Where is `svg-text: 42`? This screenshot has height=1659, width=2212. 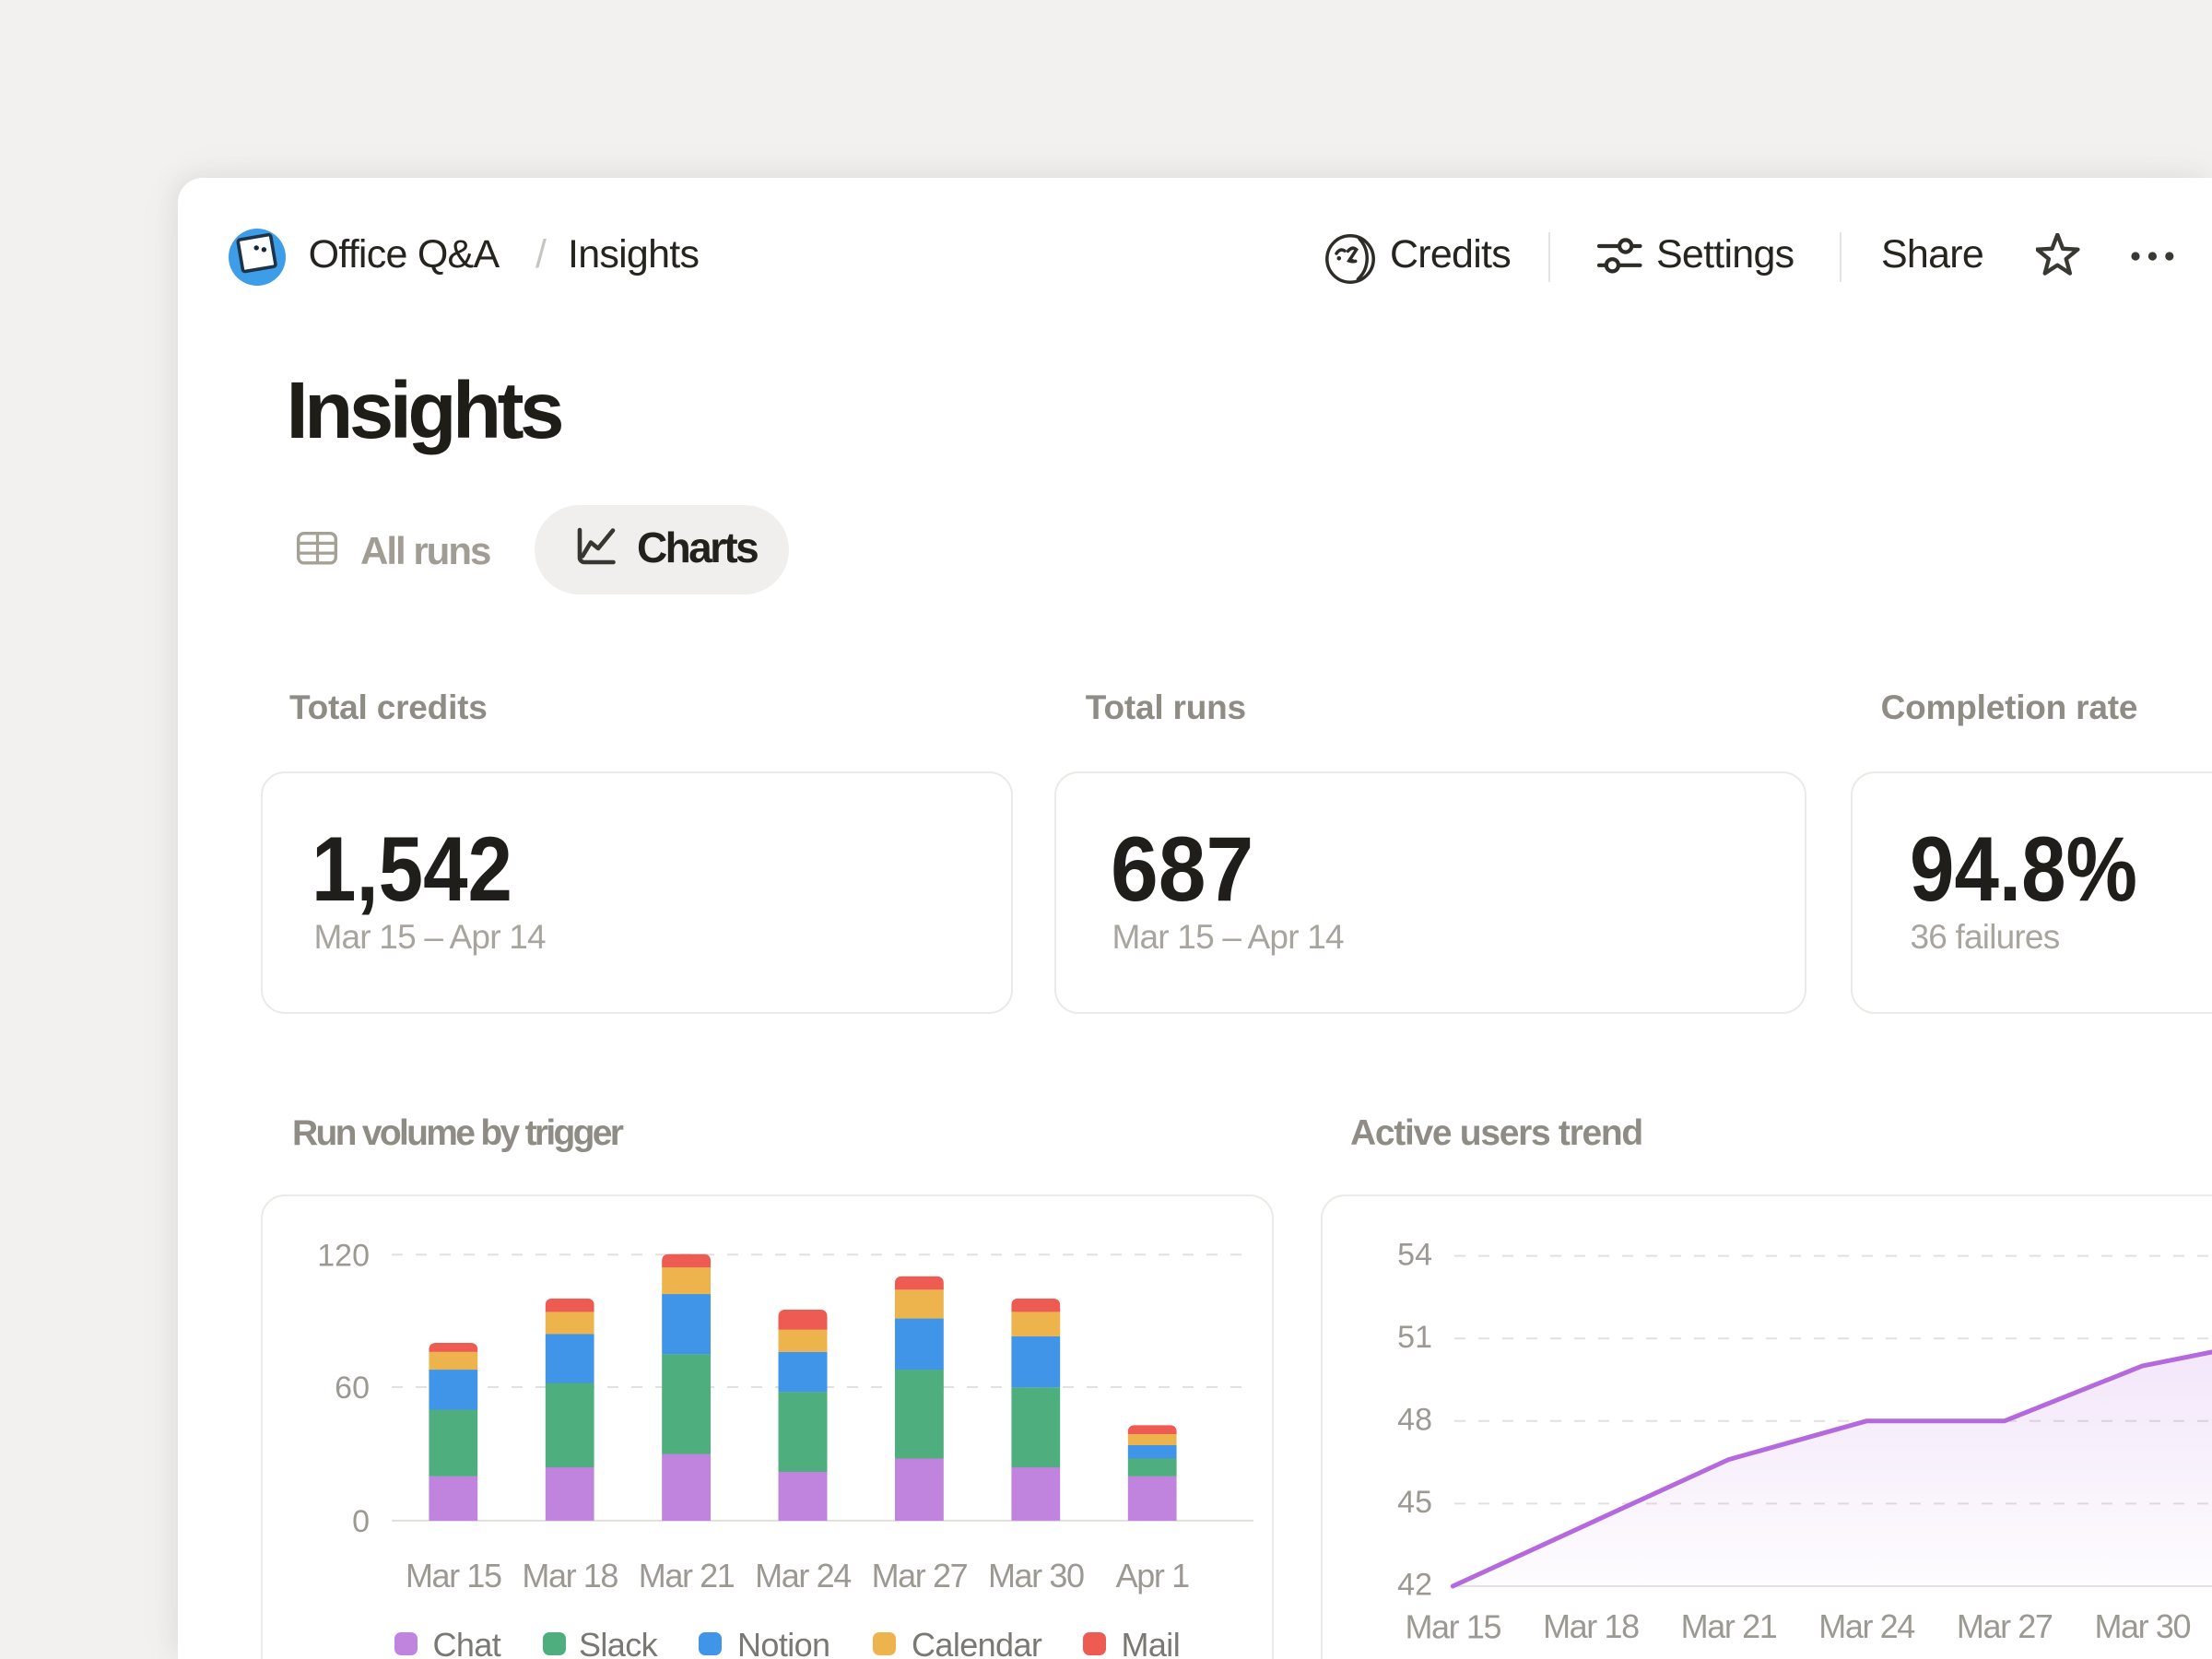 svg-text: 42 is located at coordinates (1414, 1585).